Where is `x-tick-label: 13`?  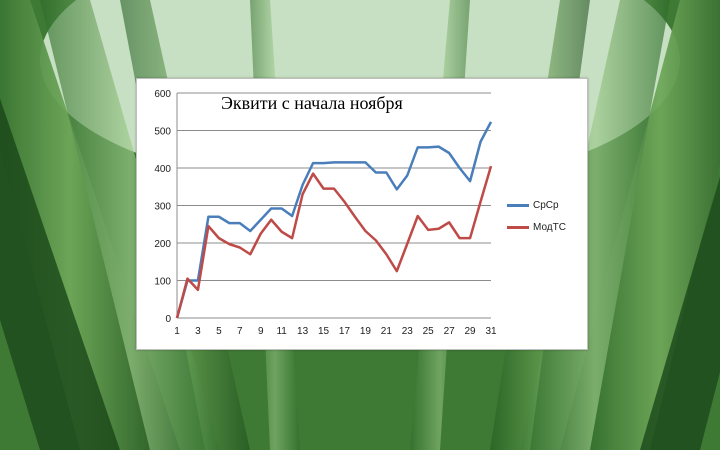
x-tick-label: 13 is located at coordinates (303, 331).